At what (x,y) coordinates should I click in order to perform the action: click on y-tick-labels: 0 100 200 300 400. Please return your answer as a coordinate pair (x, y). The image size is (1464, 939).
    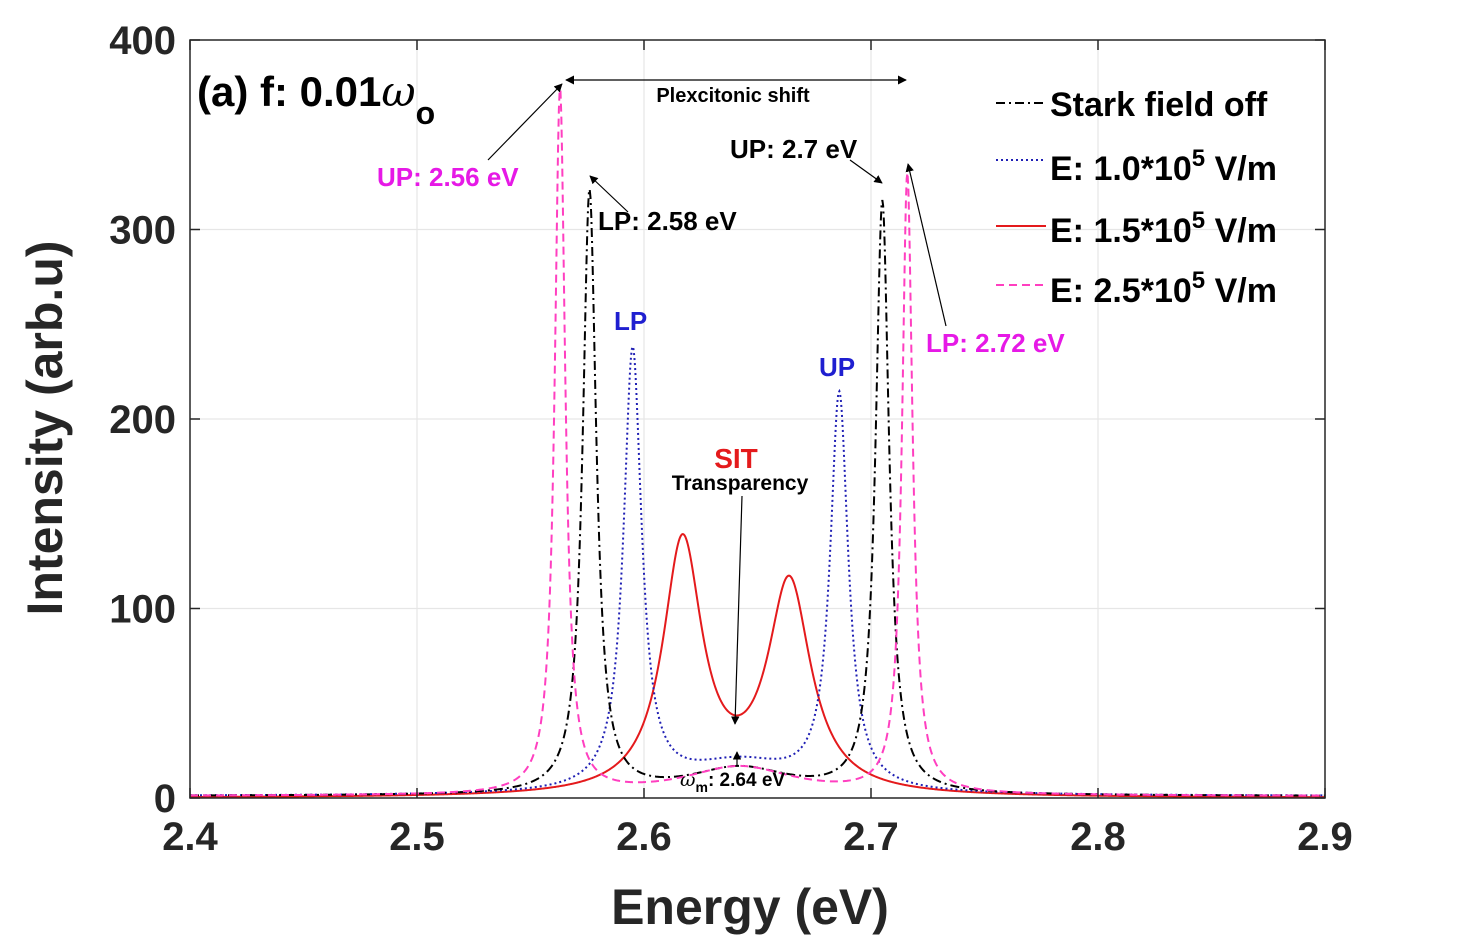
    Looking at the image, I should click on (142, 420).